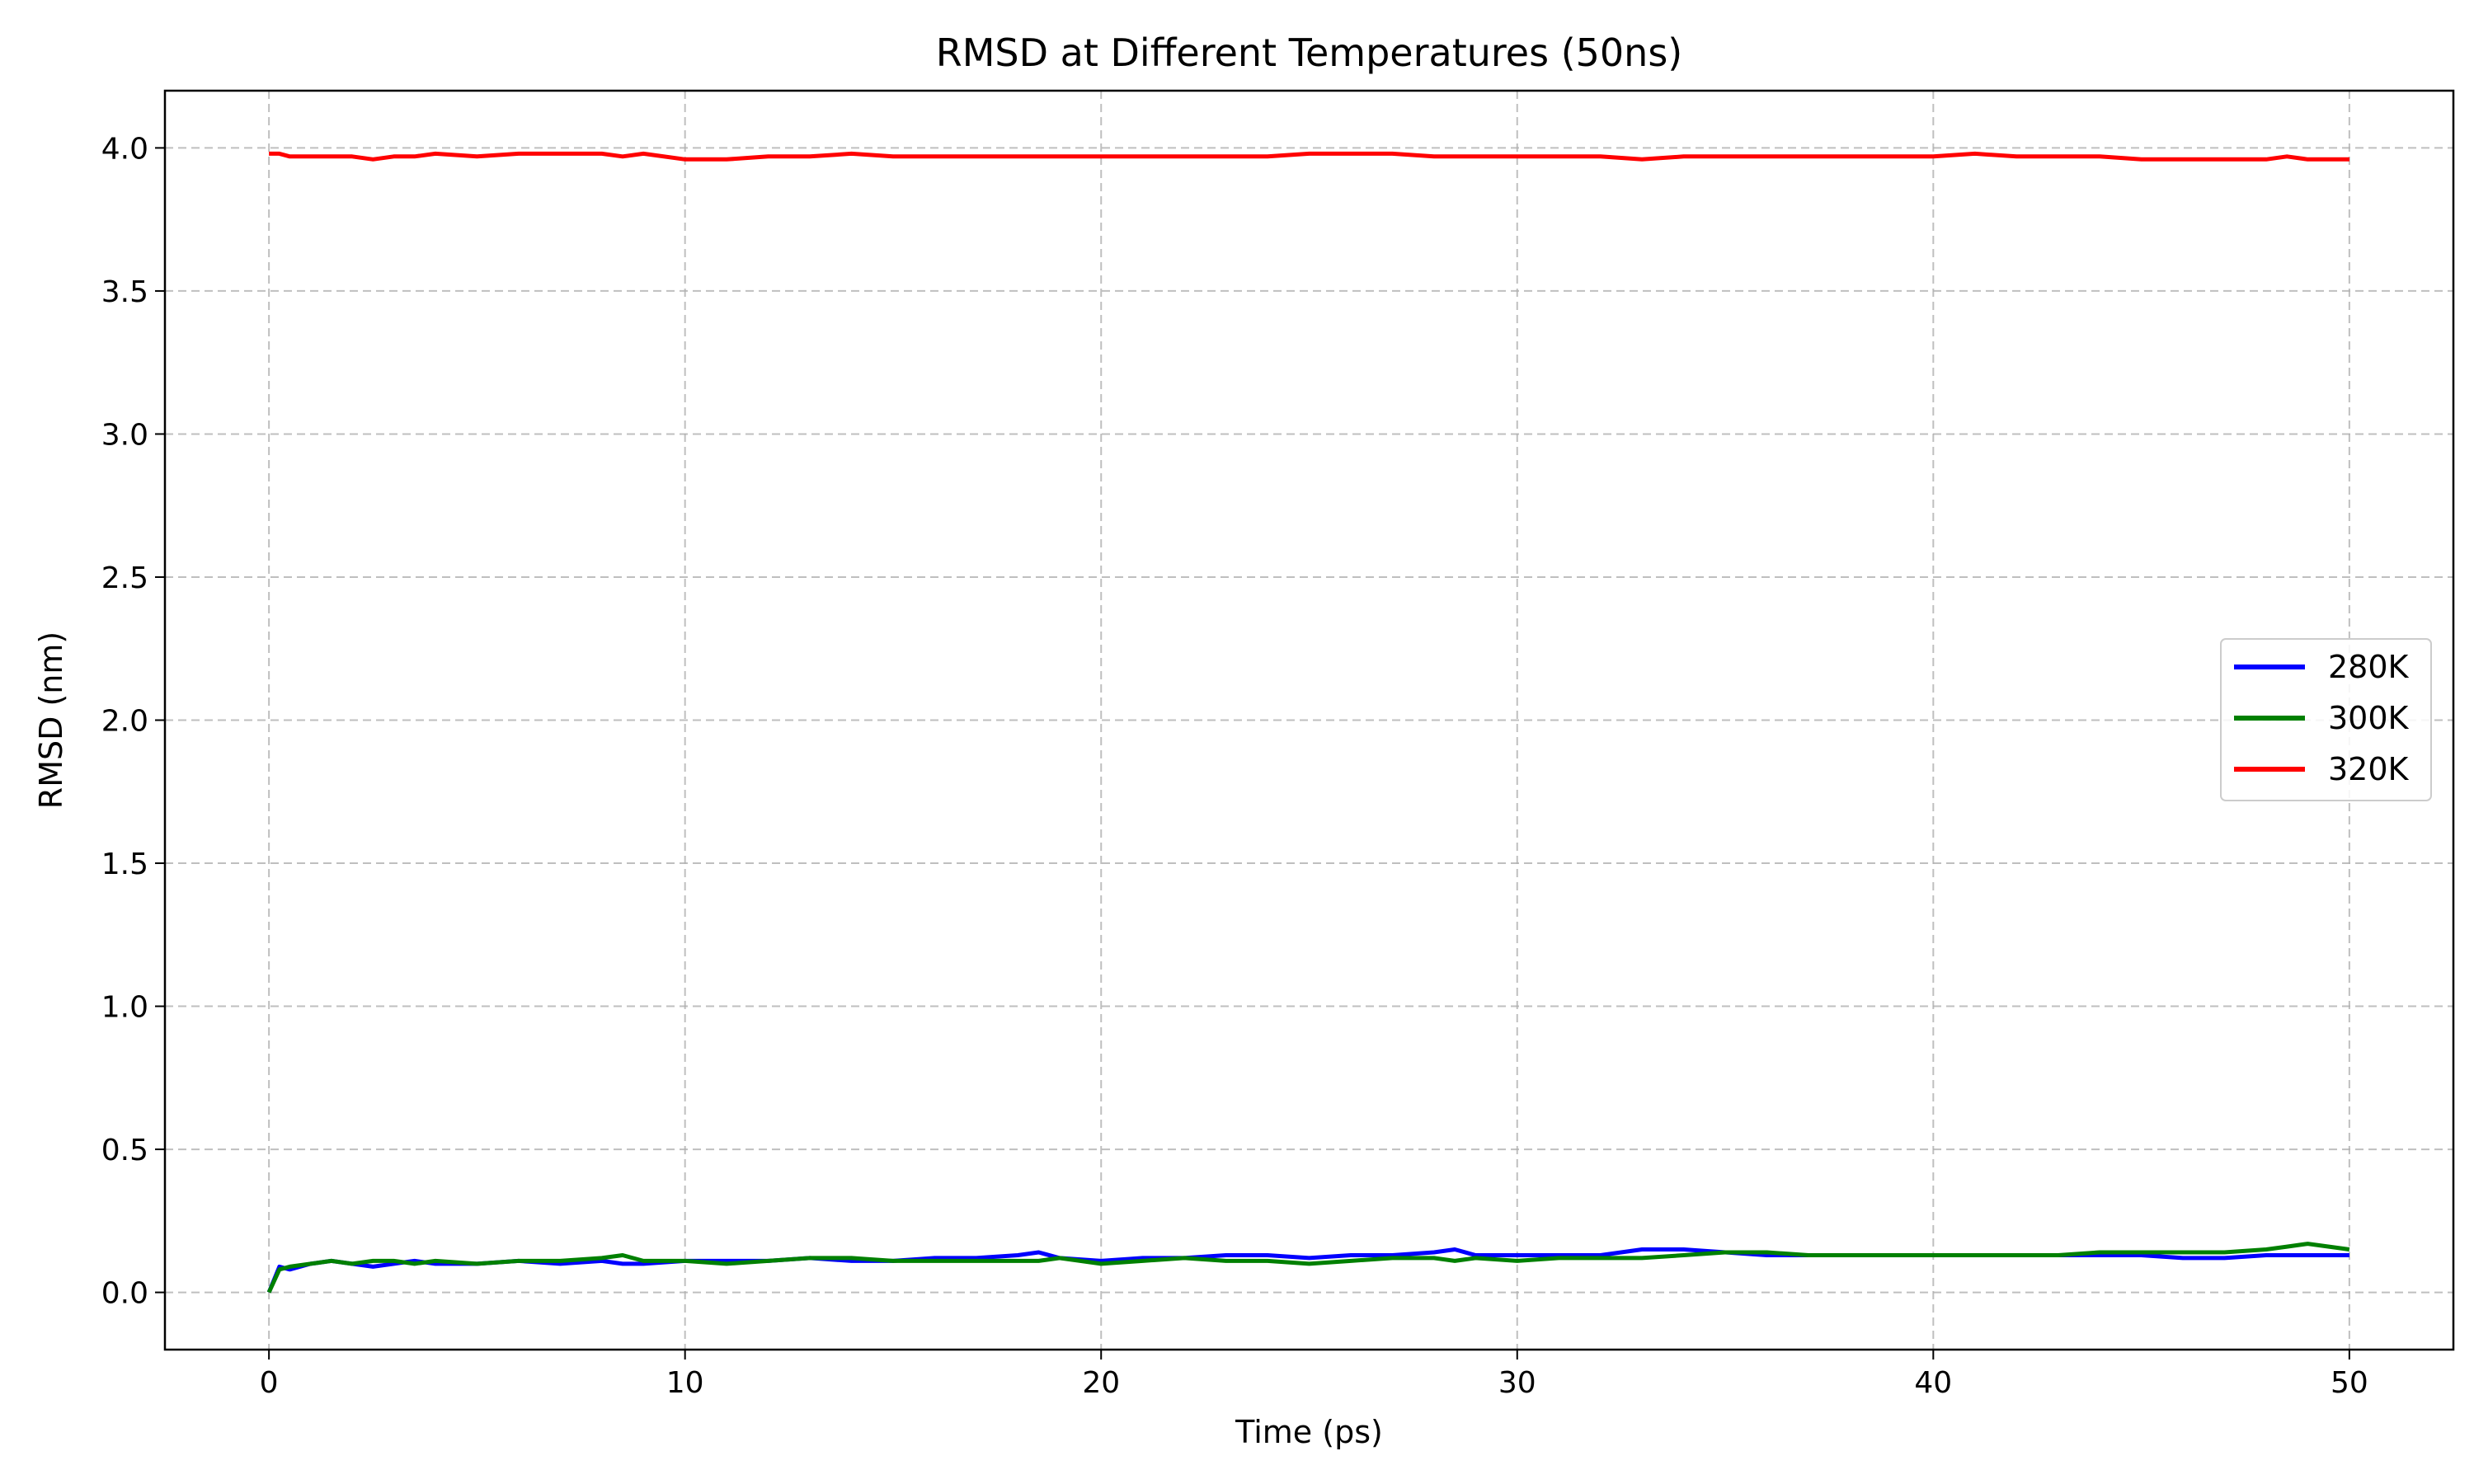 The width and height of the screenshot is (2474, 1484). I want to click on x-tick-label: 40, so click(1933, 1383).